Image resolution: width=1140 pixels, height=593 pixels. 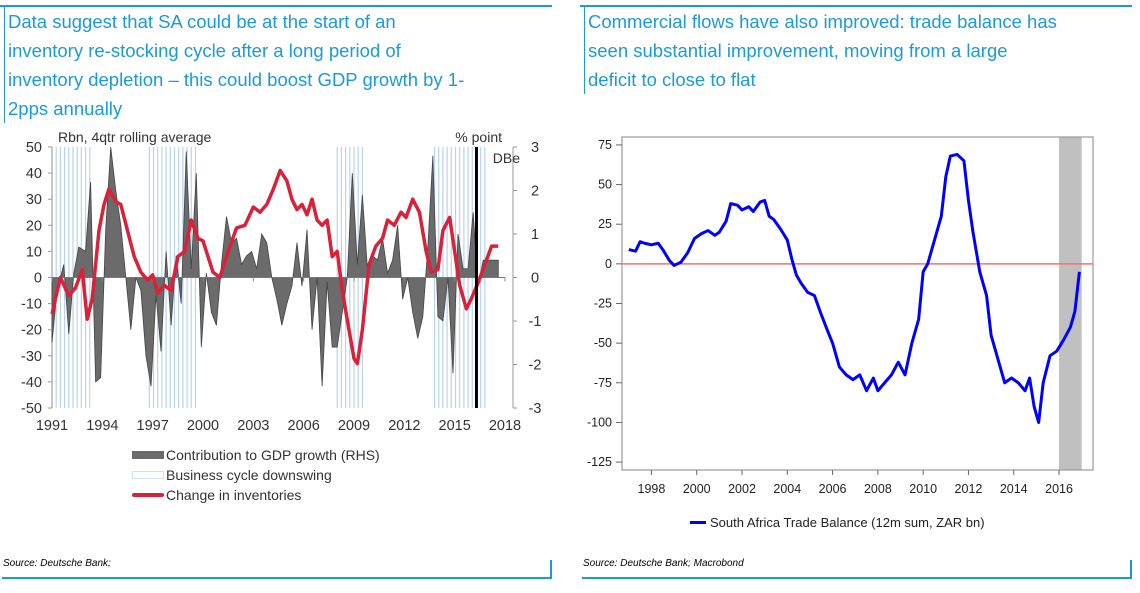 What do you see at coordinates (672, 79) in the screenshot?
I see `title-line: deficit to close to flat` at bounding box center [672, 79].